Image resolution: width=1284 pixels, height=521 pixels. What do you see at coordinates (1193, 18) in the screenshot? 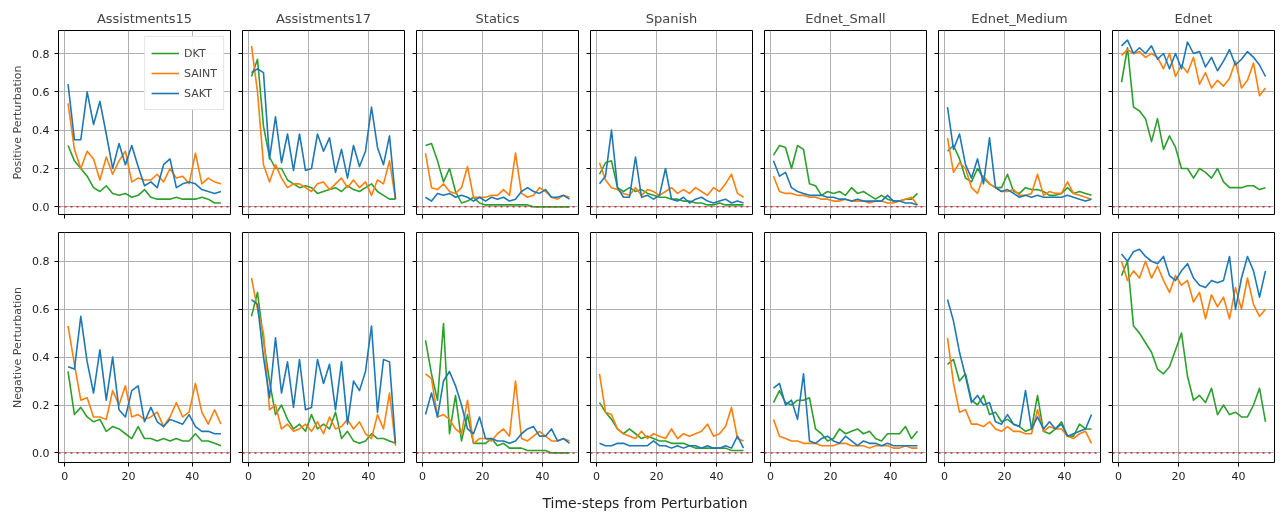
I see `chart-title: Ednet` at bounding box center [1193, 18].